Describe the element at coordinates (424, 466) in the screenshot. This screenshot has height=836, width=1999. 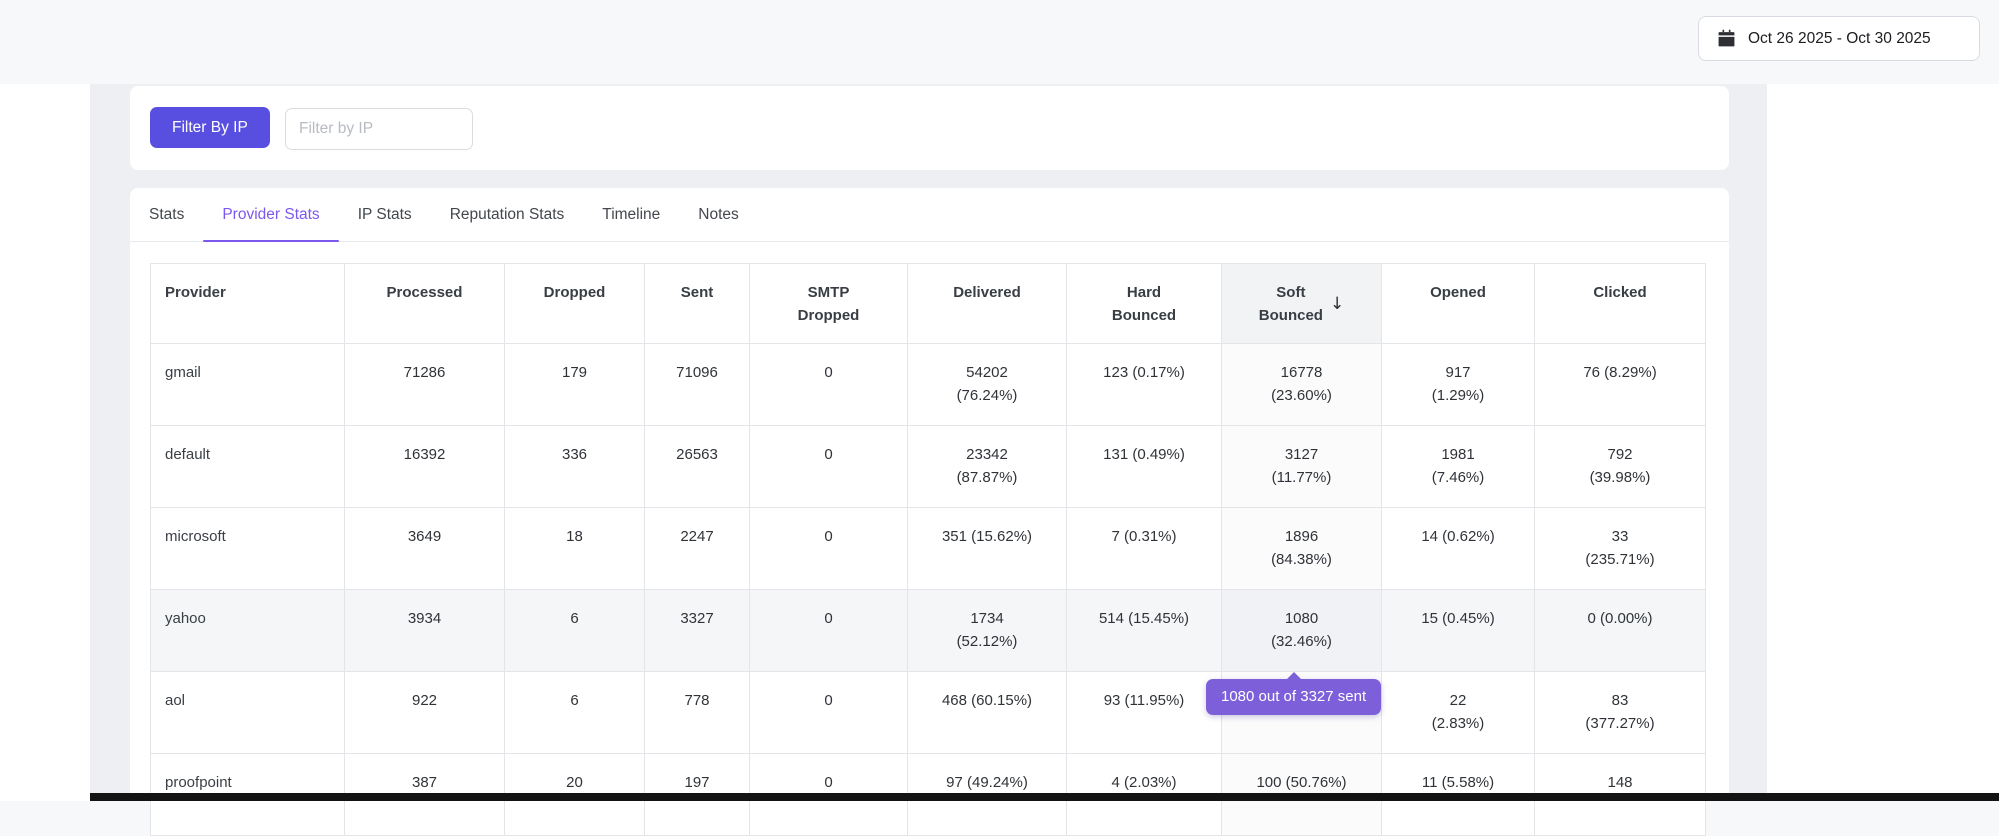
I see `stat-cell: 16392` at that location.